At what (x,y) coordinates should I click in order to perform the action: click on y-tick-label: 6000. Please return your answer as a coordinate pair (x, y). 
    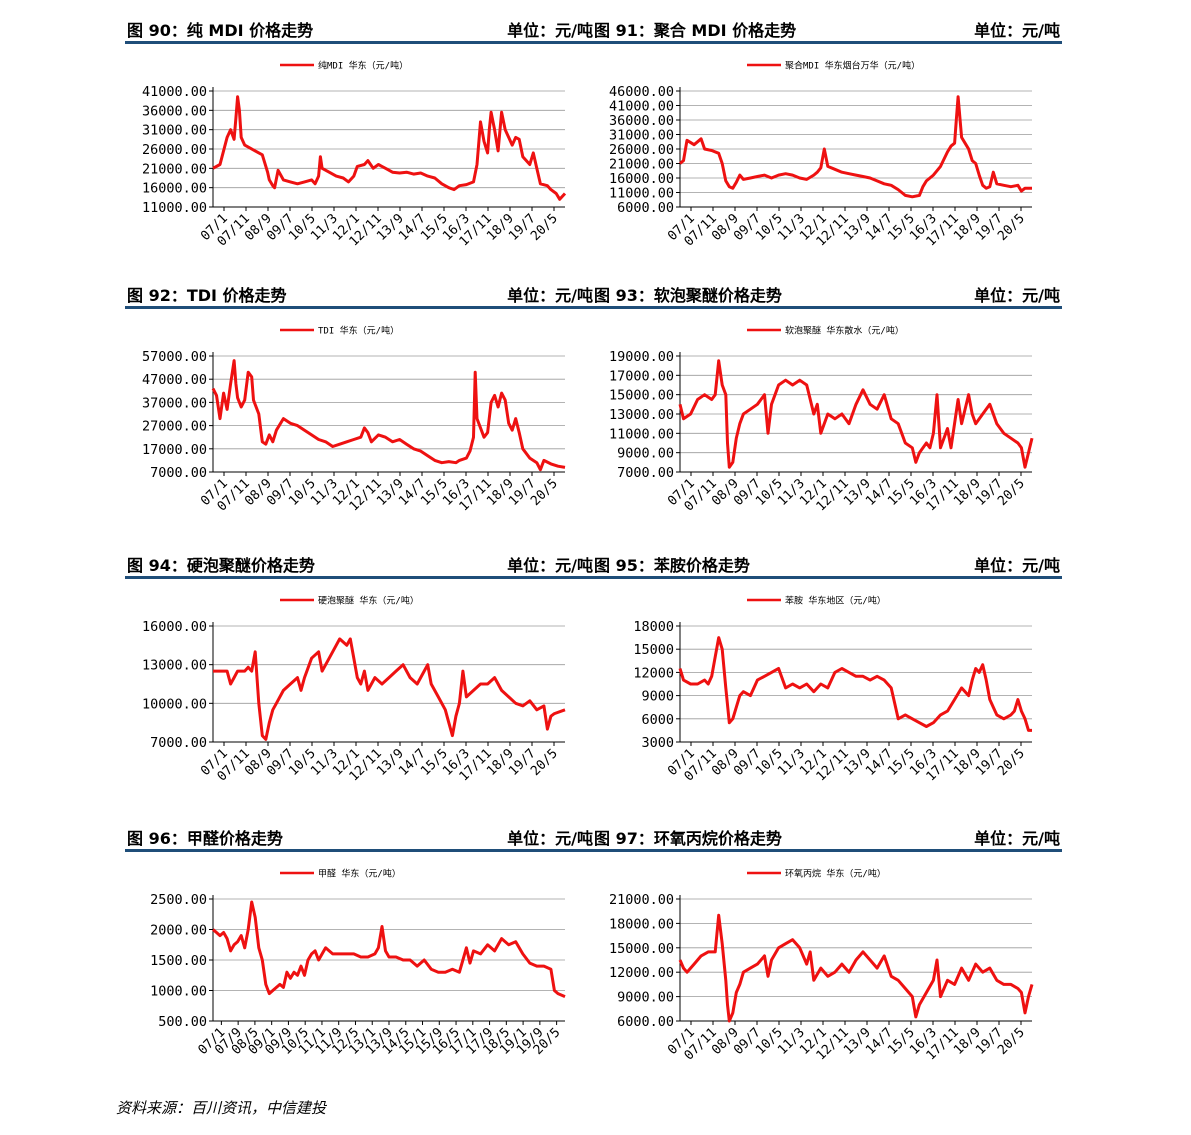
    Looking at the image, I should click on (657, 720).